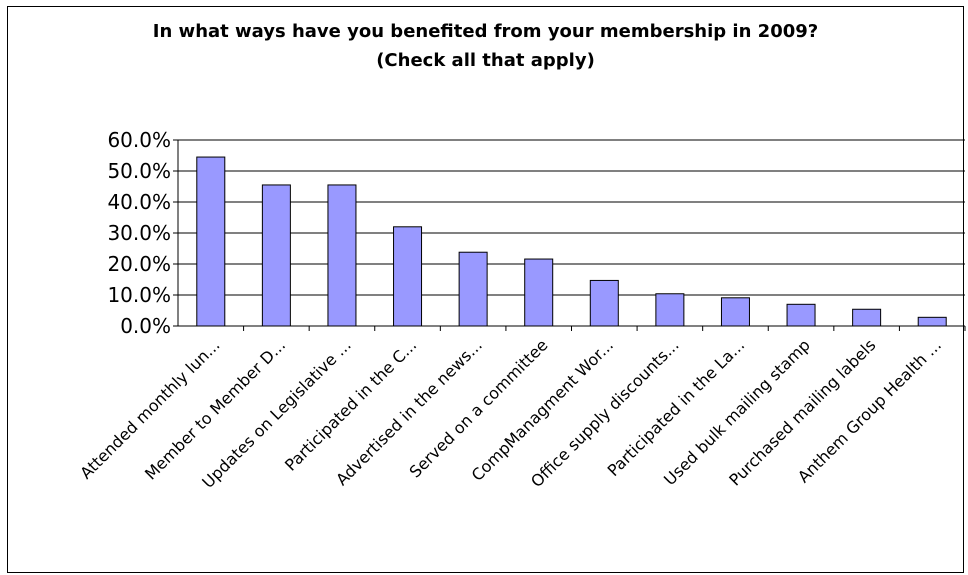 Image resolution: width=968 pixels, height=575 pixels. I want to click on y-tick-label: 20.0%, so click(139, 264).